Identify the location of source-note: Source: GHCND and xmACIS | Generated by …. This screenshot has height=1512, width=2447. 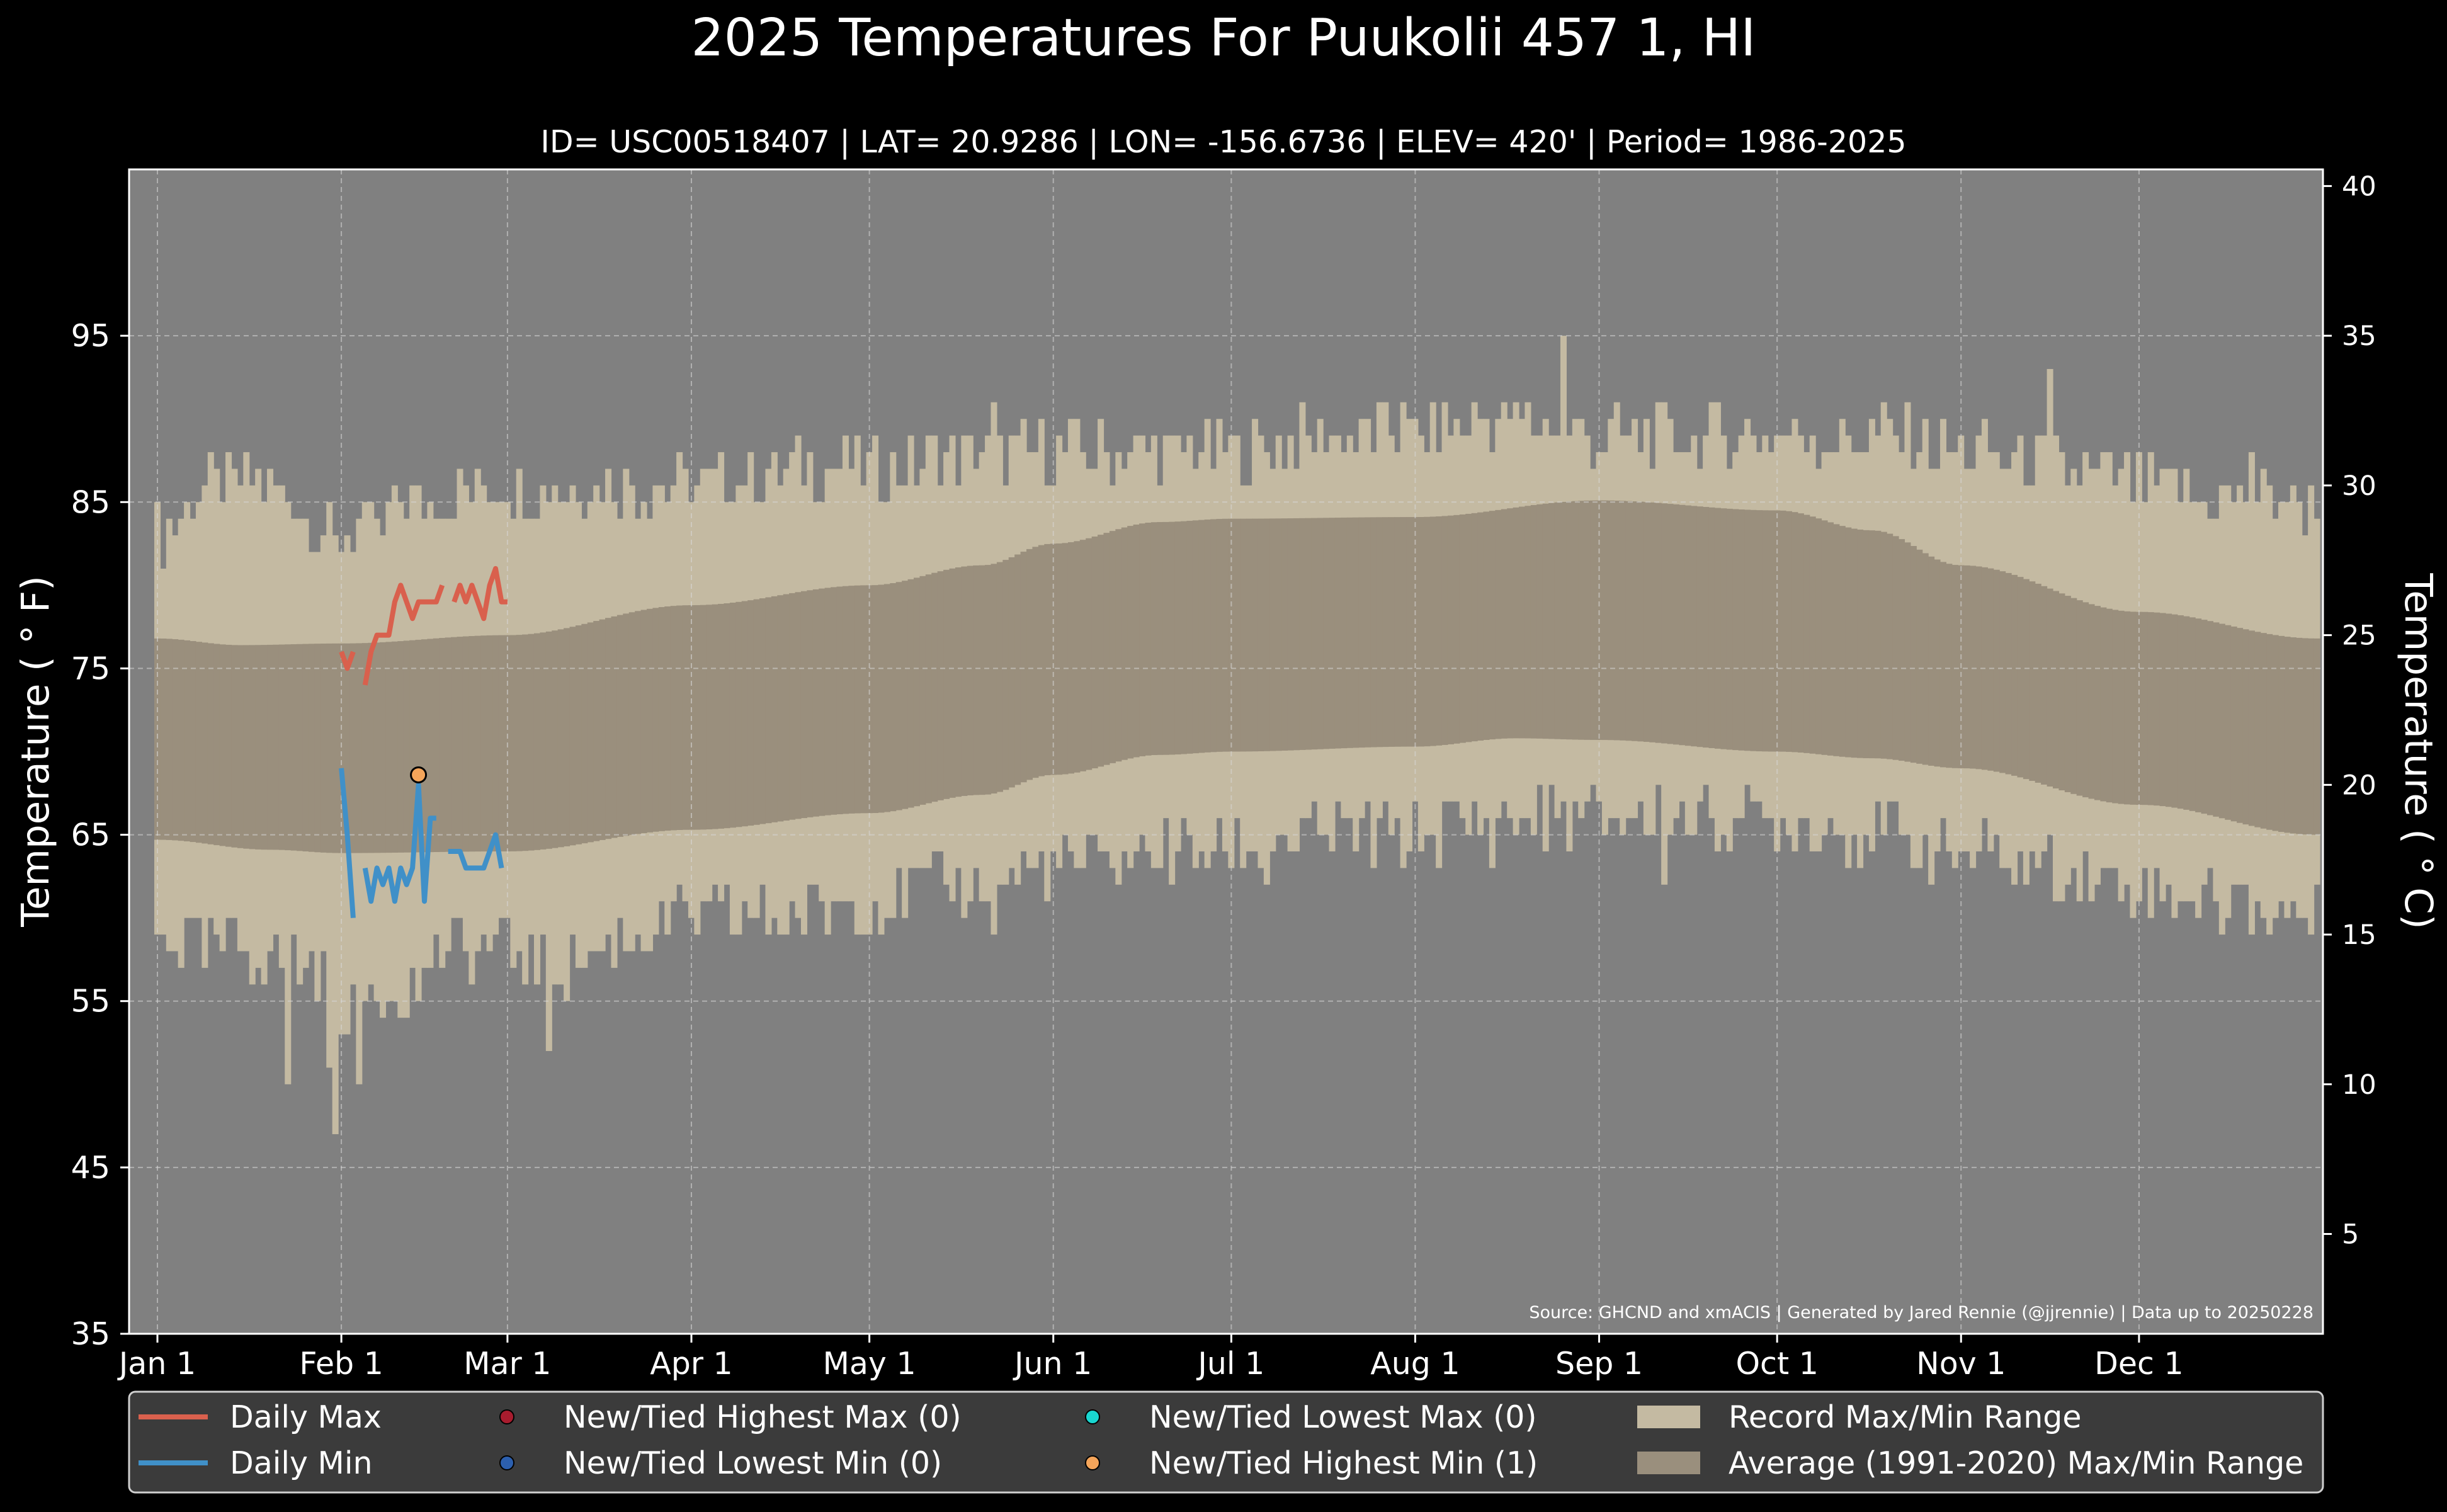
(1921, 1313).